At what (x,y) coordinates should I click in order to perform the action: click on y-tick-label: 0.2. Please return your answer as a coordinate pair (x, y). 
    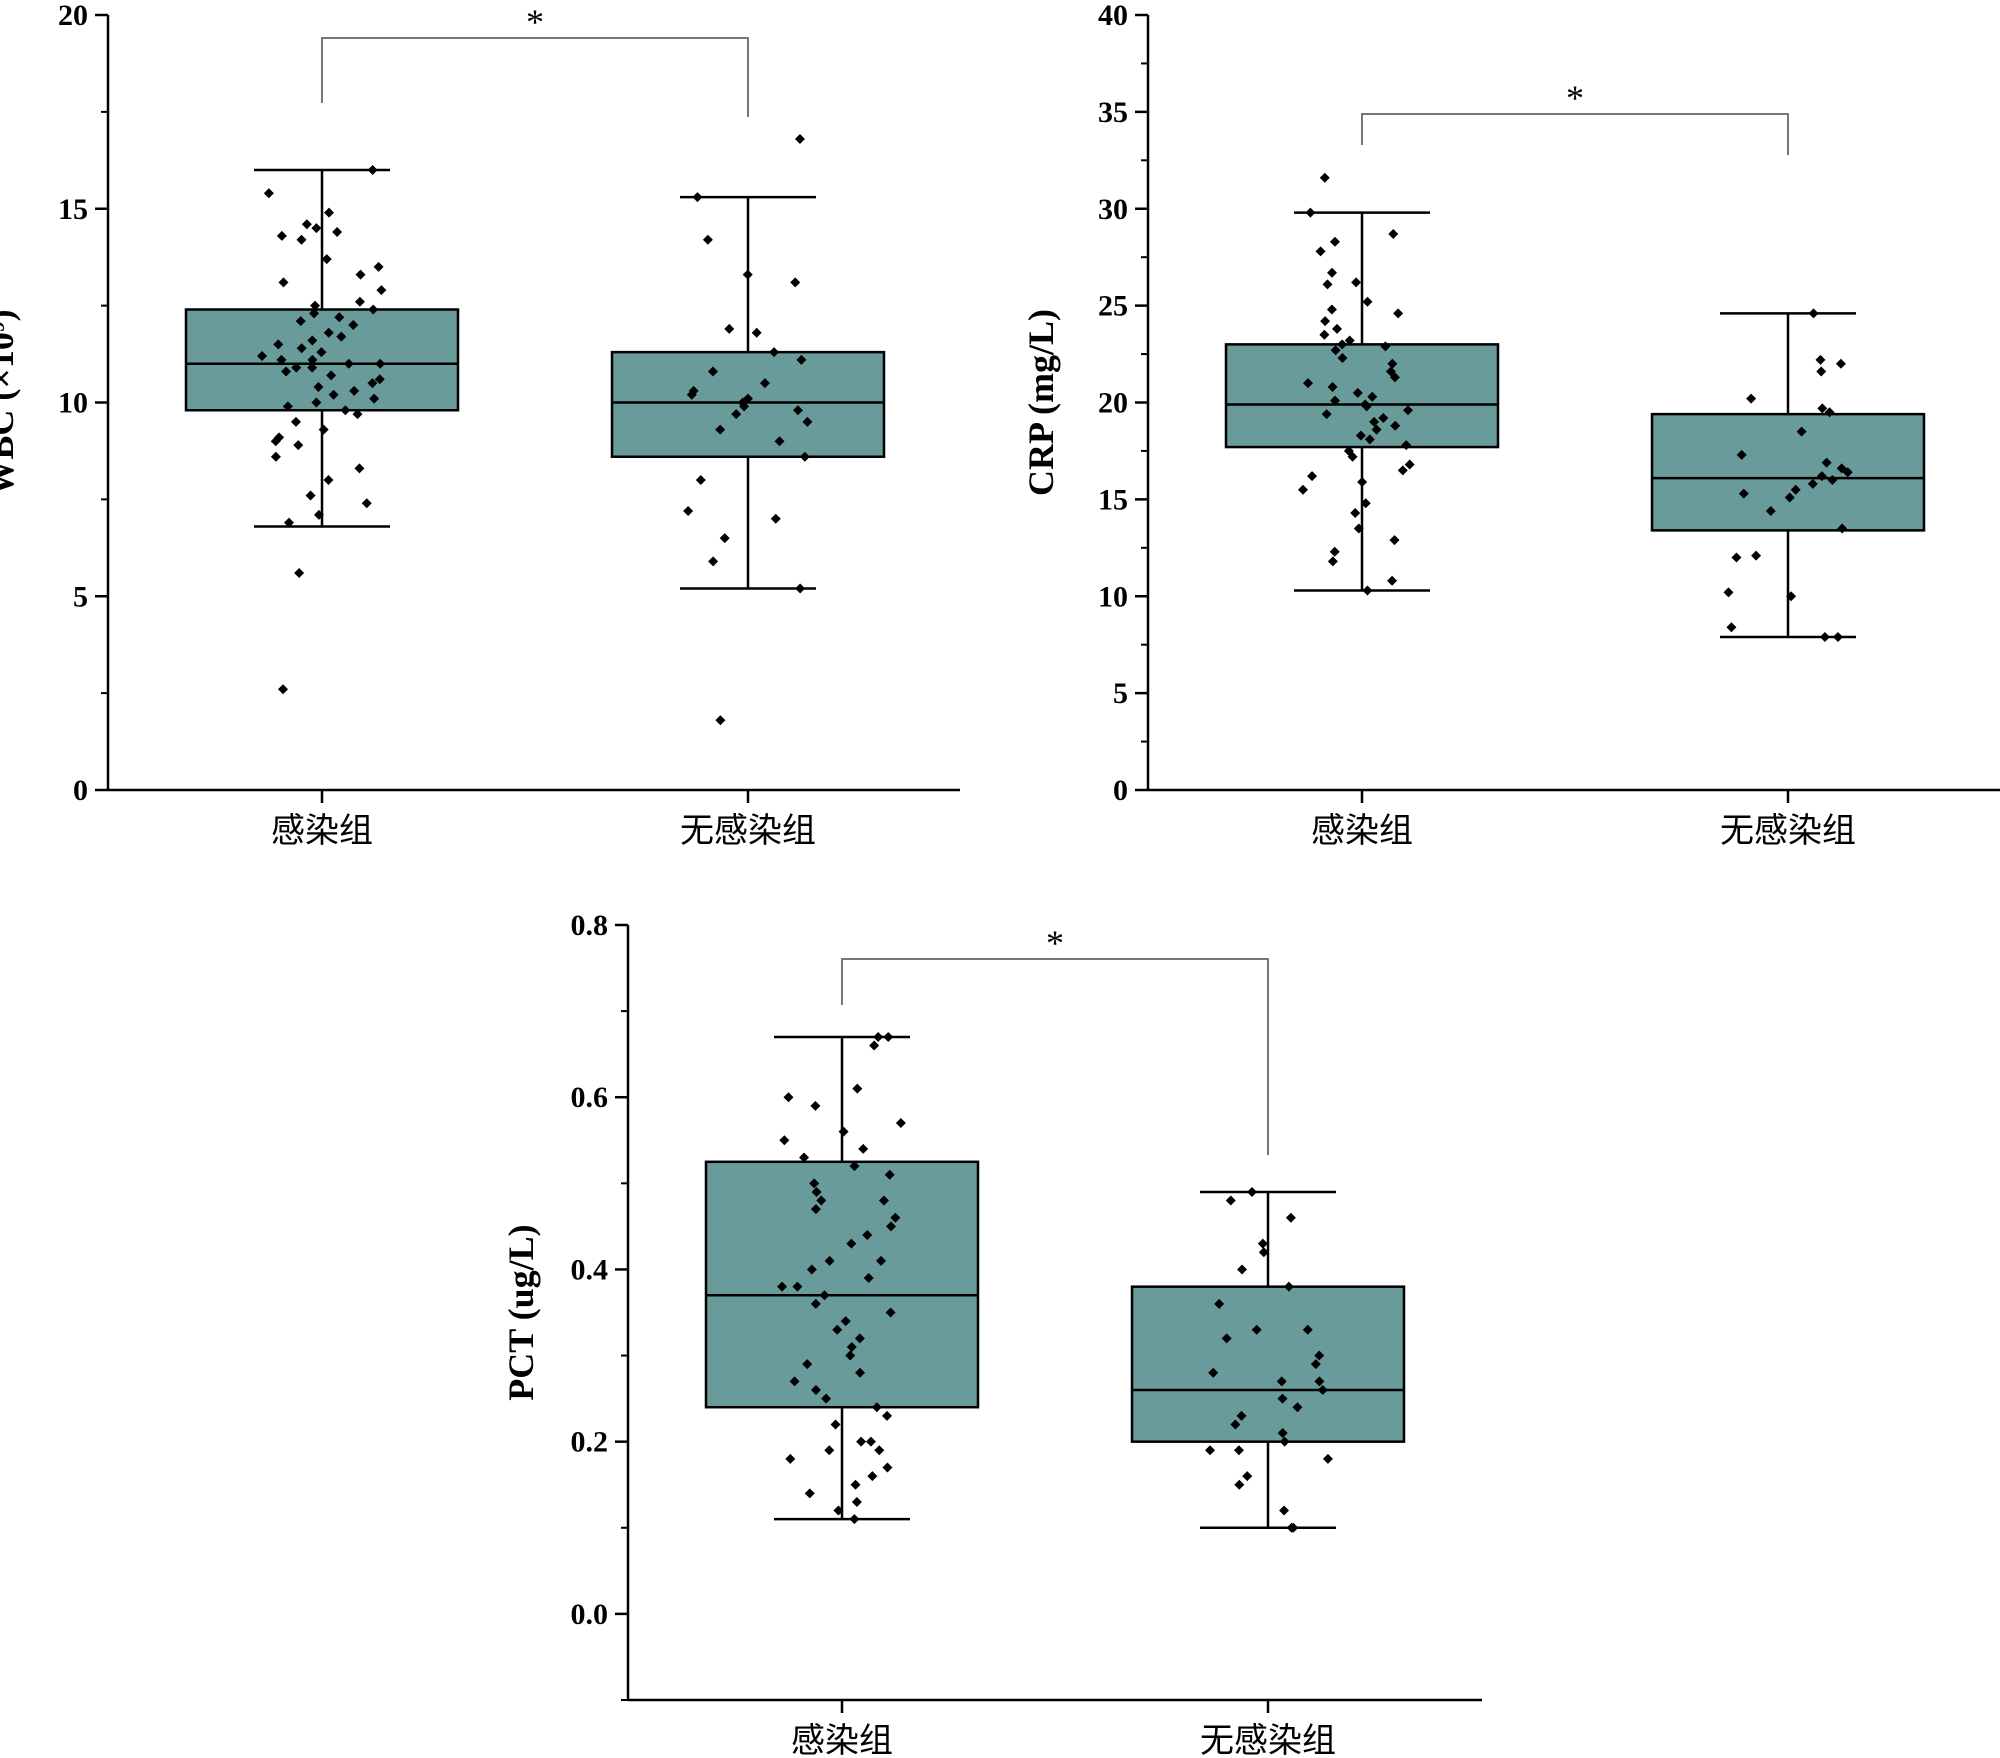
    Looking at the image, I should click on (590, 1442).